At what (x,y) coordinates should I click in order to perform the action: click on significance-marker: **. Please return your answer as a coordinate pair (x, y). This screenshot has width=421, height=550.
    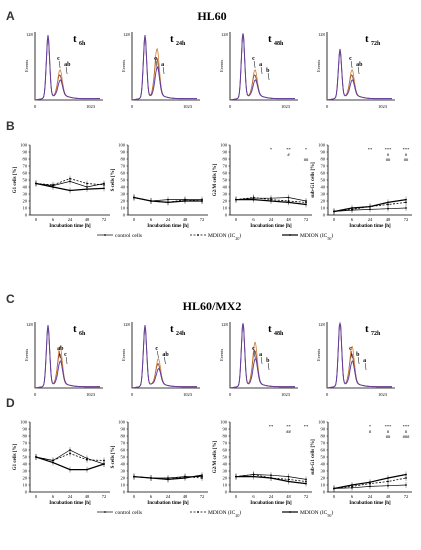
    Looking at the image, I should click on (288, 149).